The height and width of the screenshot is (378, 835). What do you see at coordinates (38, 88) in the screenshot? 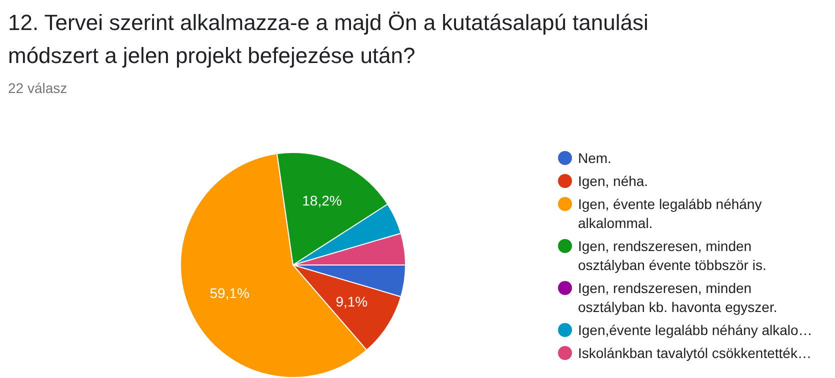
I see `text: 22 válasz` at bounding box center [38, 88].